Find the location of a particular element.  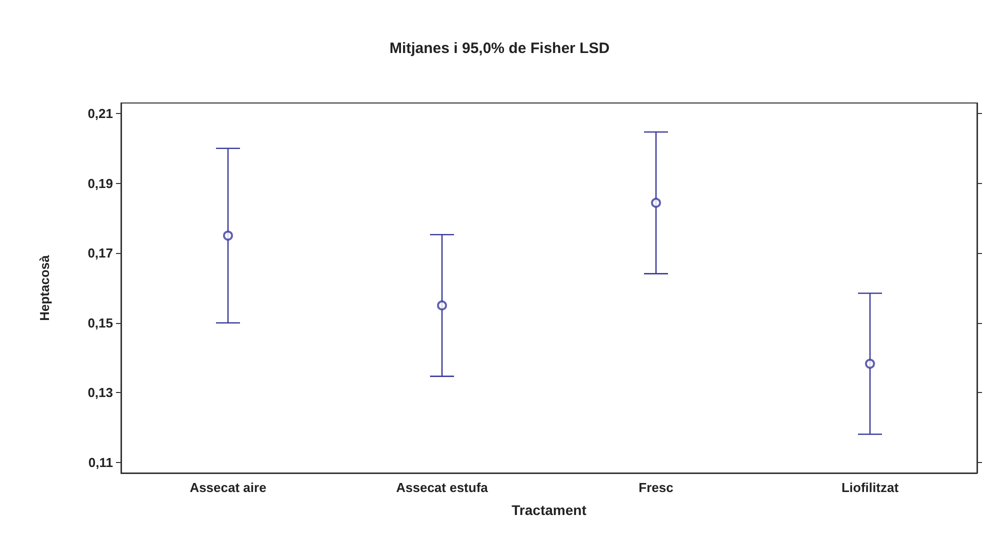

chart-title: Mitjanes i 95,0% de Fisher LSD is located at coordinates (499, 48).